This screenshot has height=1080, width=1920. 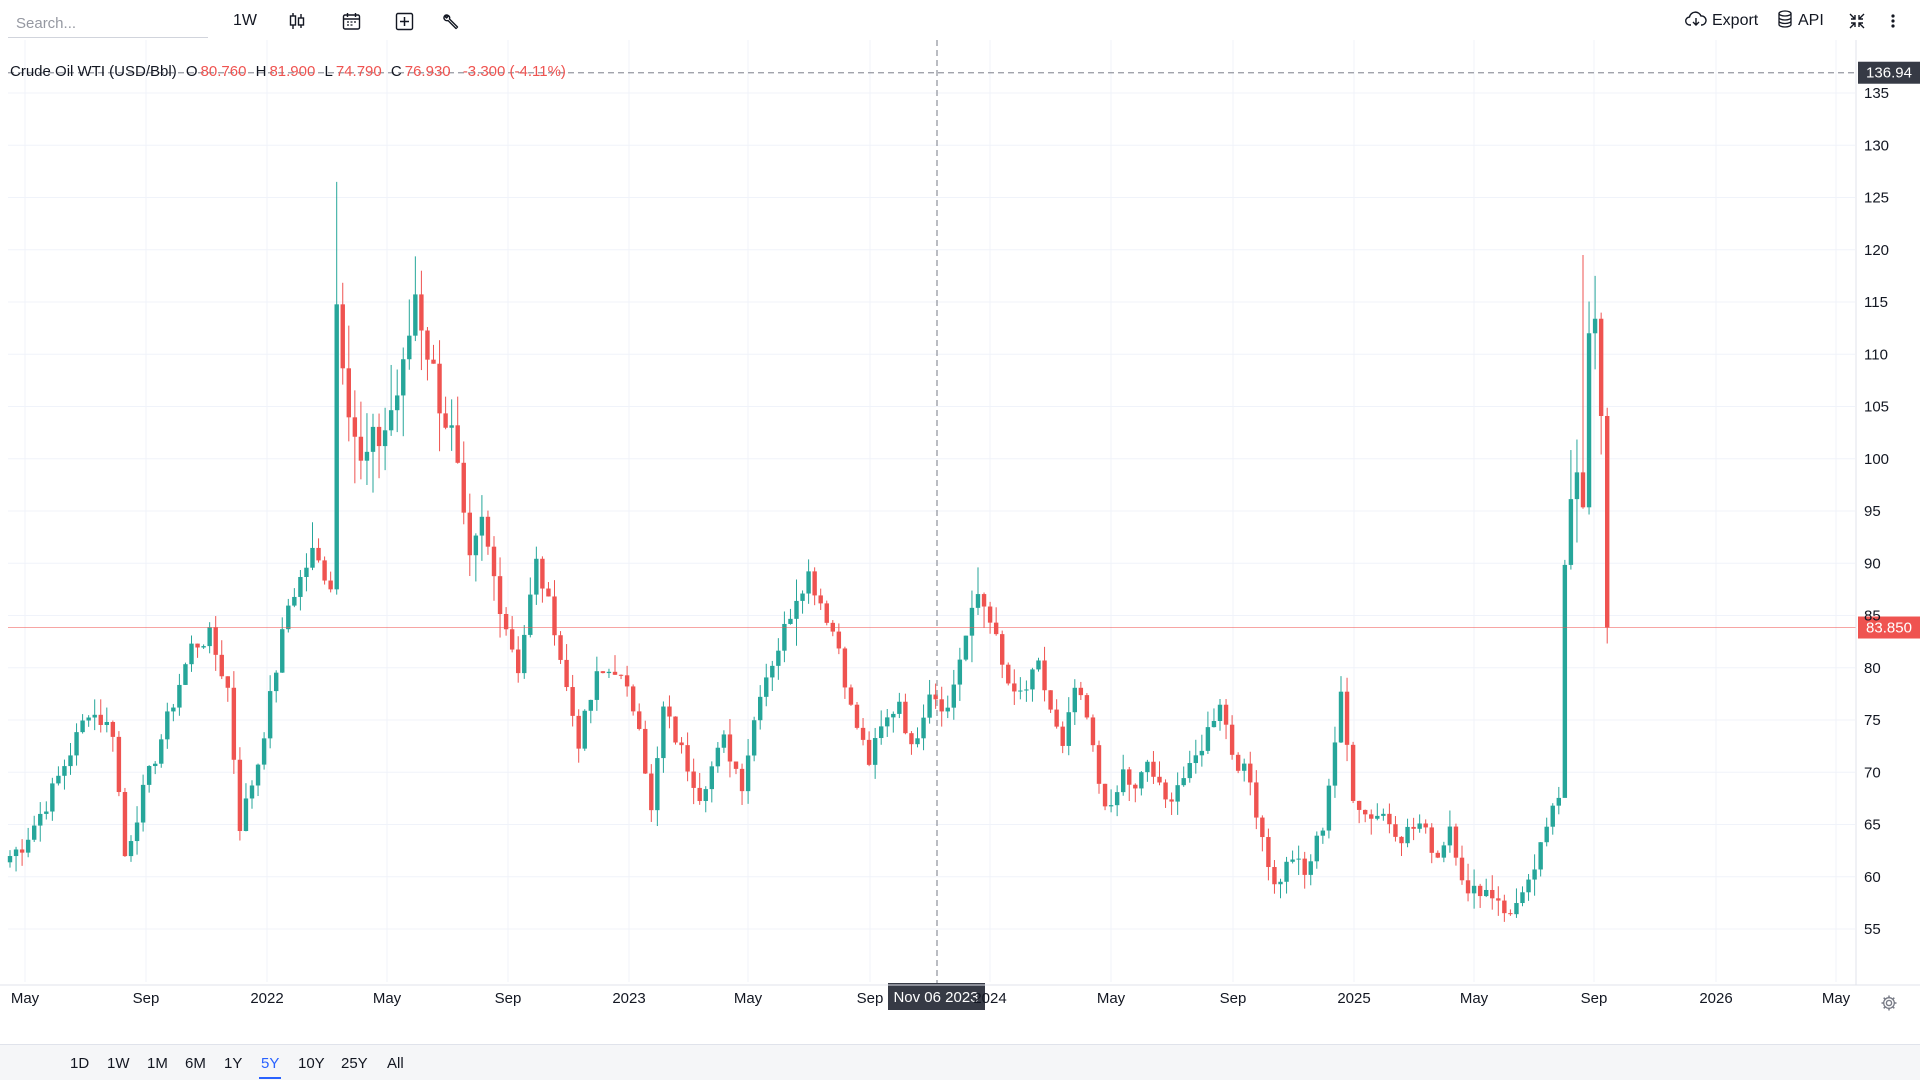 What do you see at coordinates (1800, 21) in the screenshot?
I see `api-button: API` at bounding box center [1800, 21].